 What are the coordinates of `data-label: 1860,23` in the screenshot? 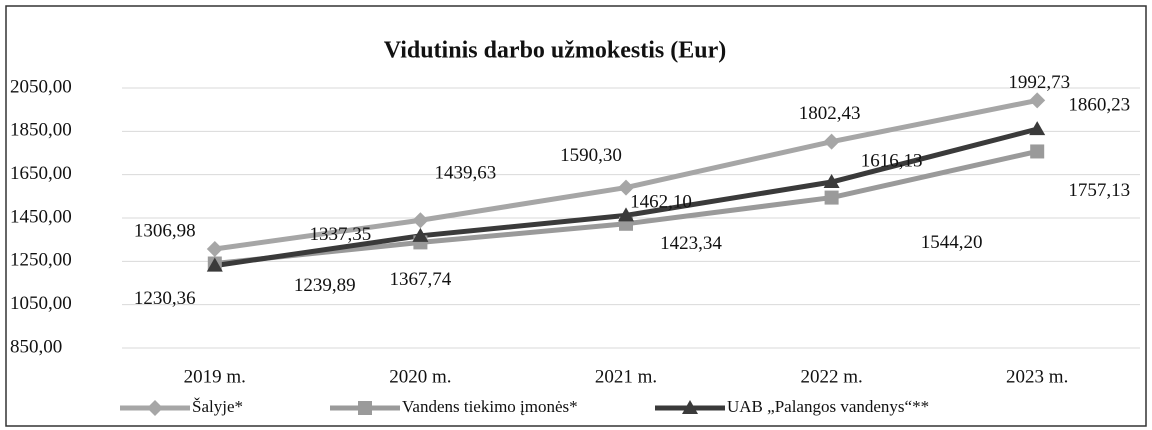 It's located at (1099, 104).